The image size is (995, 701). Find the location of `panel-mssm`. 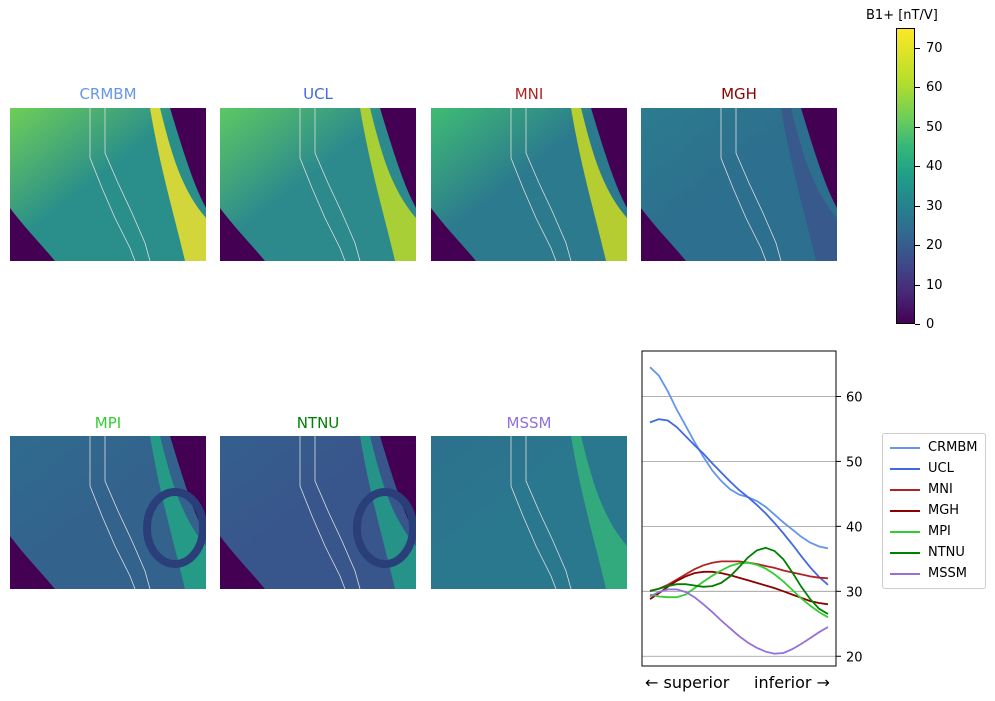

panel-mssm is located at coordinates (529, 512).